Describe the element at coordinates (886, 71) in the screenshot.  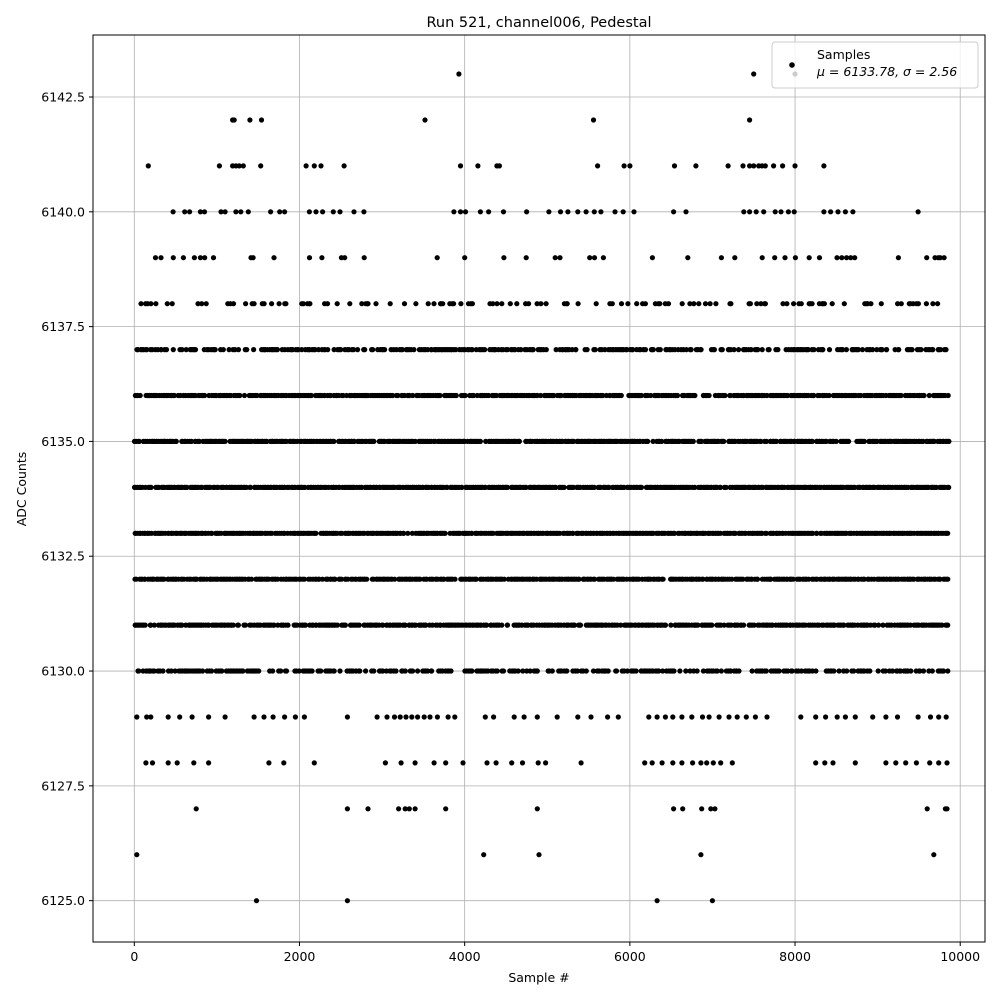
I see `legend-stats: μ = 6133.78, σ = 2.56` at that location.